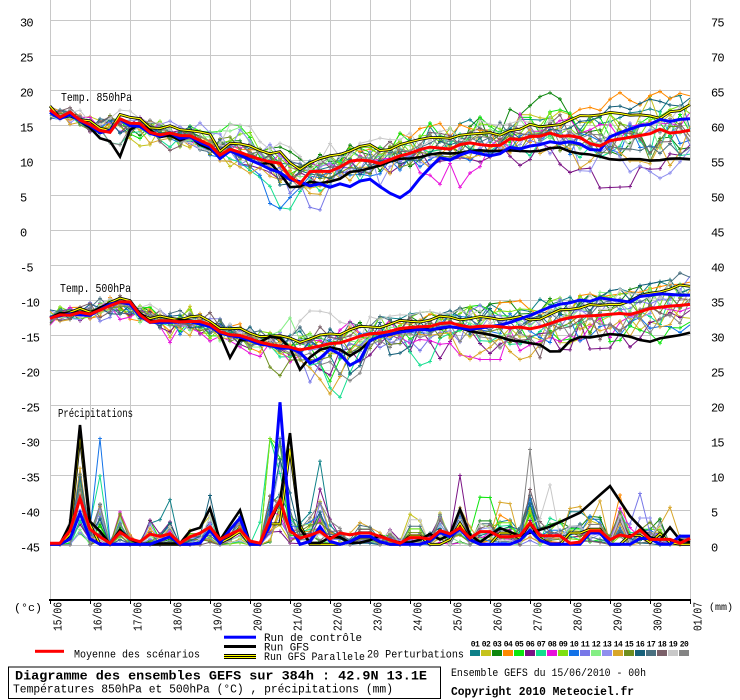  I want to click on svg-text: Run GFS Parallele, so click(314, 658).